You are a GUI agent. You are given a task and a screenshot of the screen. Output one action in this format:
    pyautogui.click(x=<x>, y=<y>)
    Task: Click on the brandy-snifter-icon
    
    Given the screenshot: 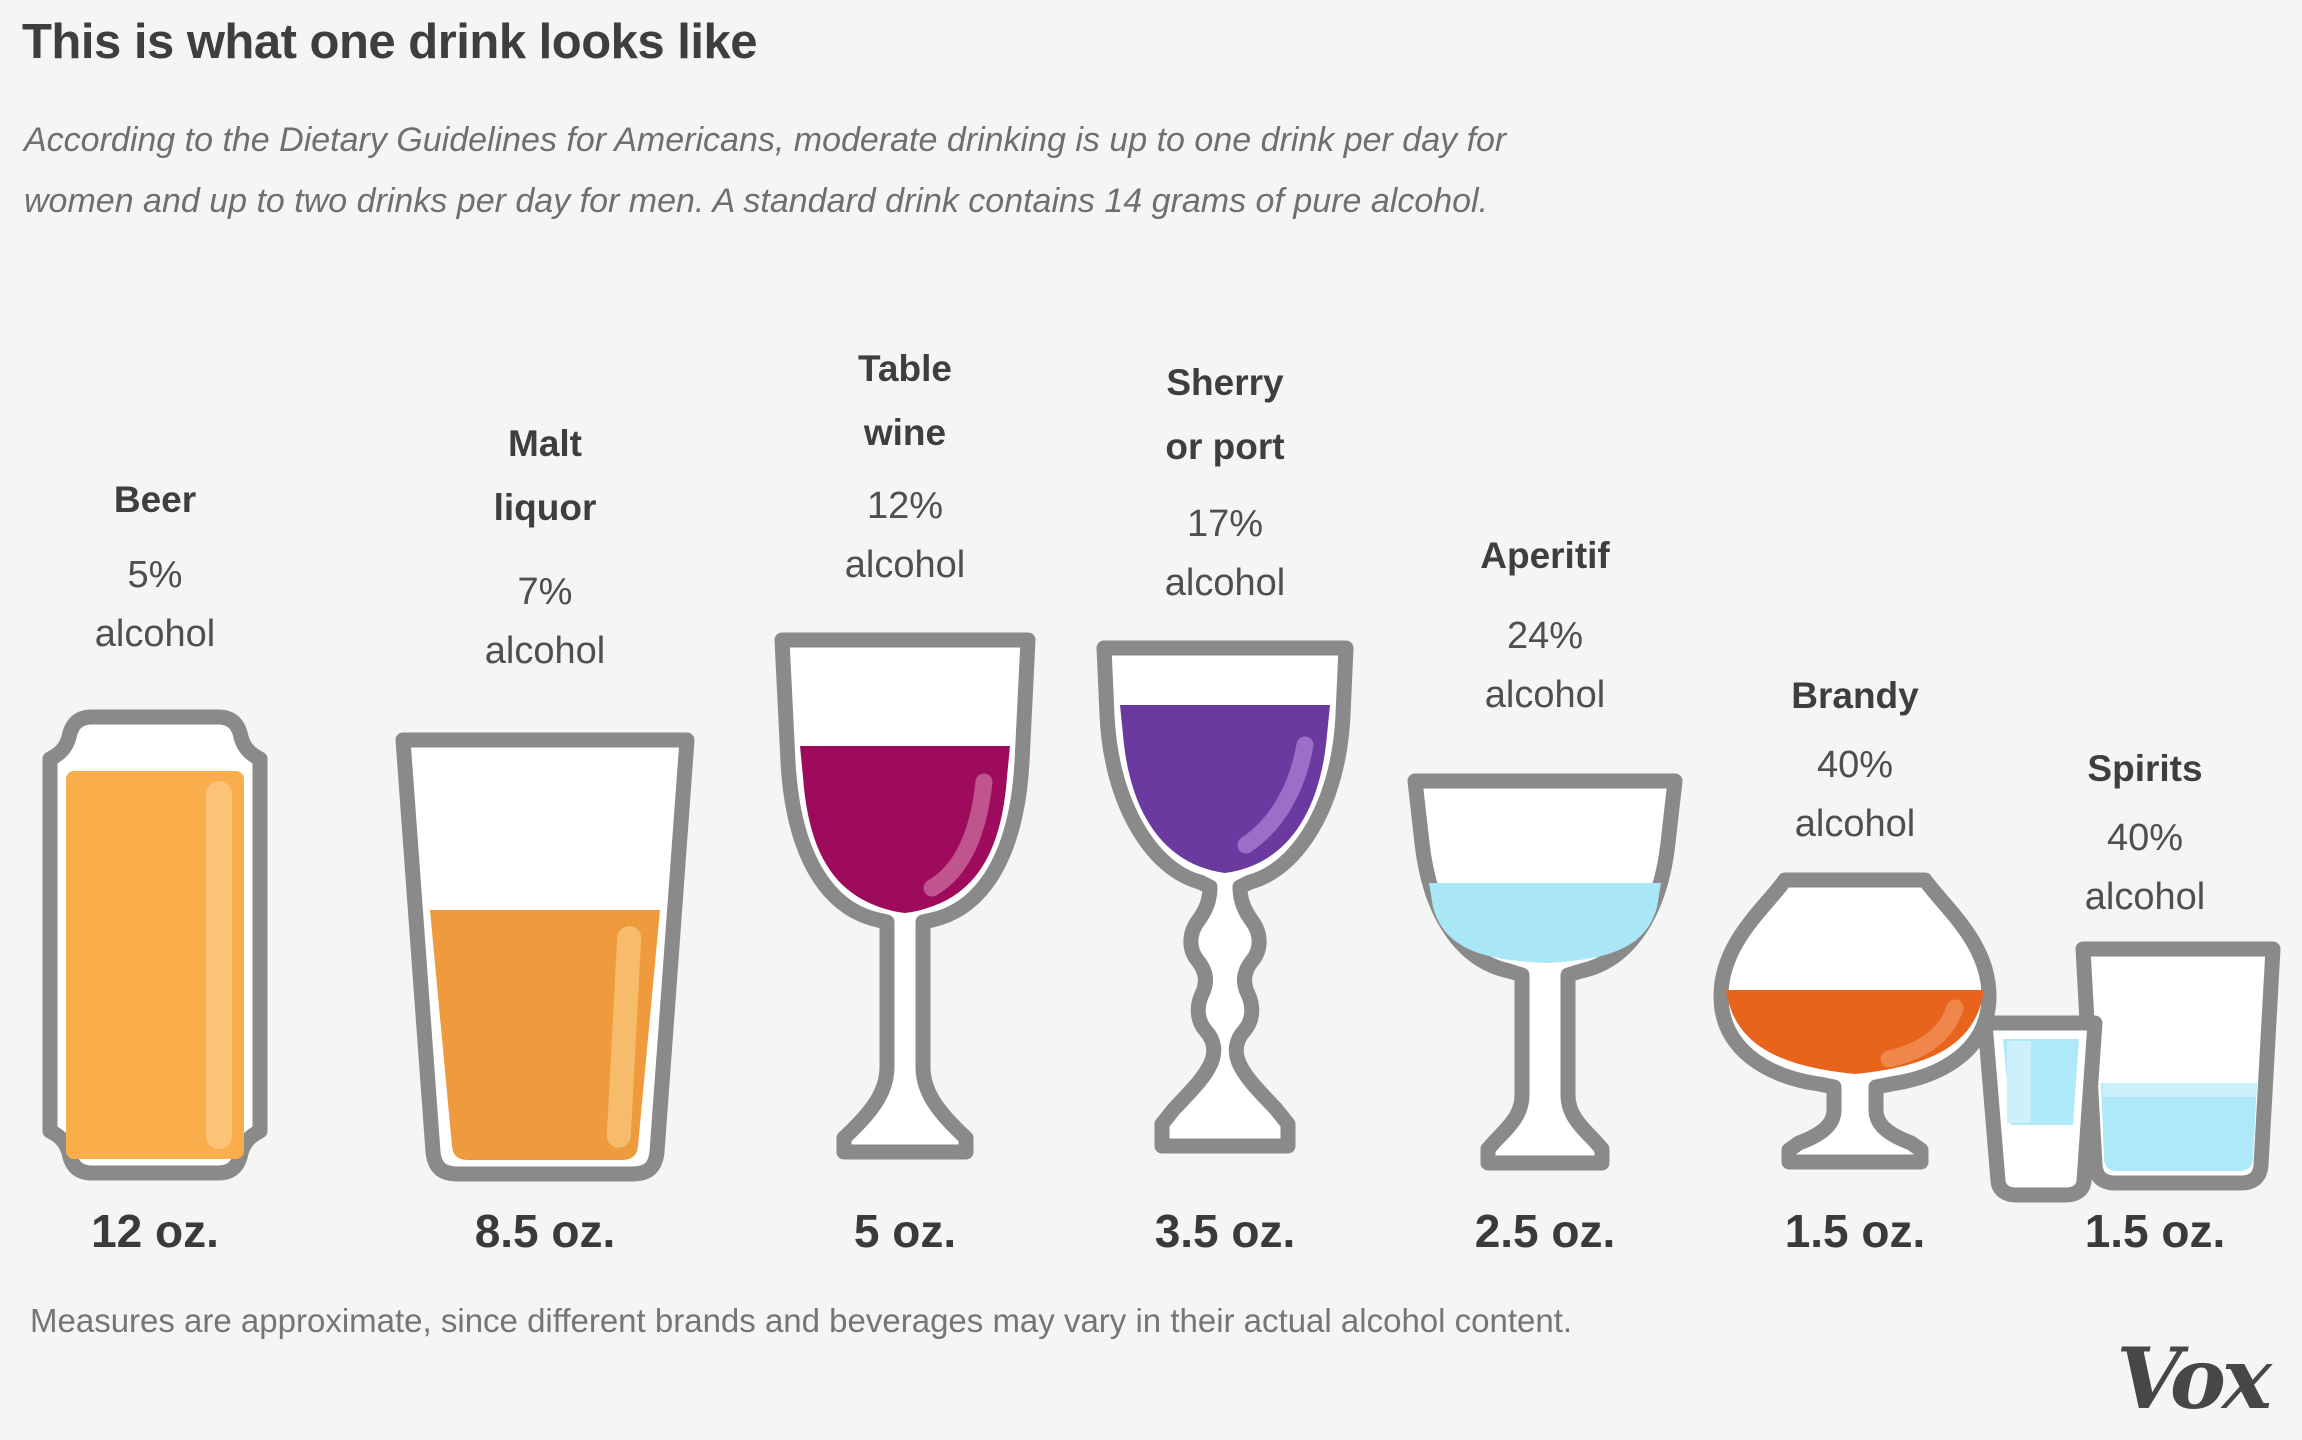 What is the action you would take?
    pyautogui.click(x=1855, y=1021)
    